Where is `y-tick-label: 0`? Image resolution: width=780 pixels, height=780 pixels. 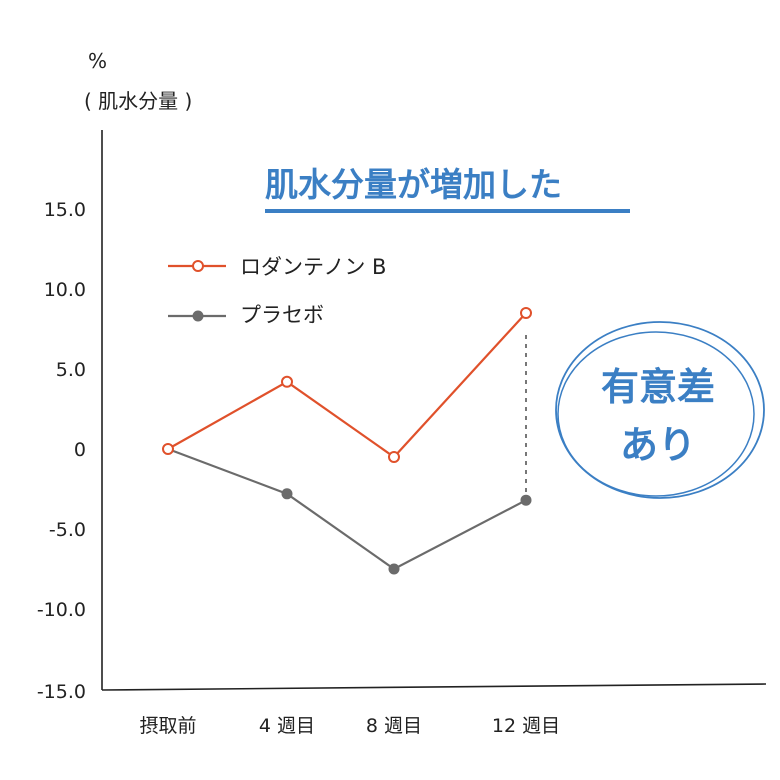
y-tick-label: 0 is located at coordinates (80, 450).